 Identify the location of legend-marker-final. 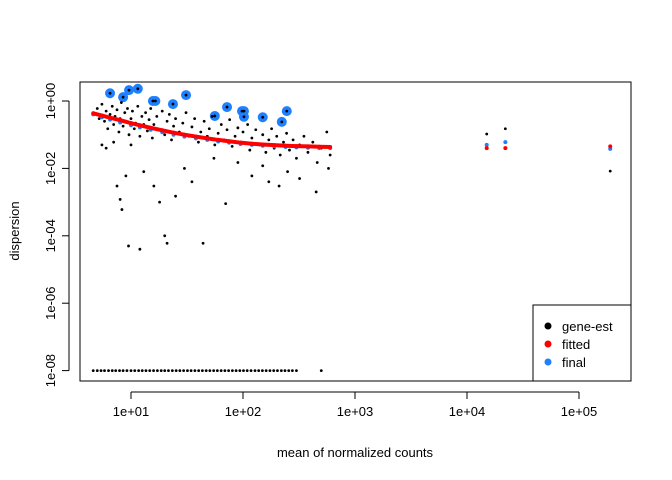
(548, 362).